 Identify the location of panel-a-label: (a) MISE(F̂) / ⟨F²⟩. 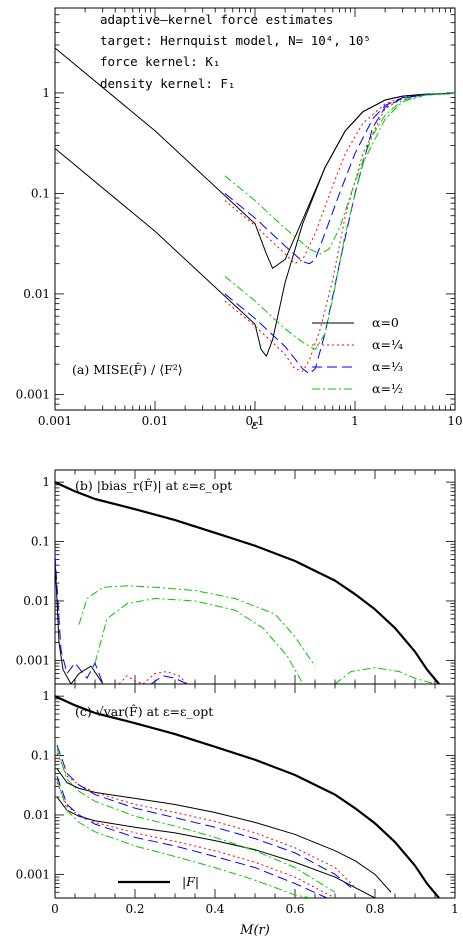
(127, 369).